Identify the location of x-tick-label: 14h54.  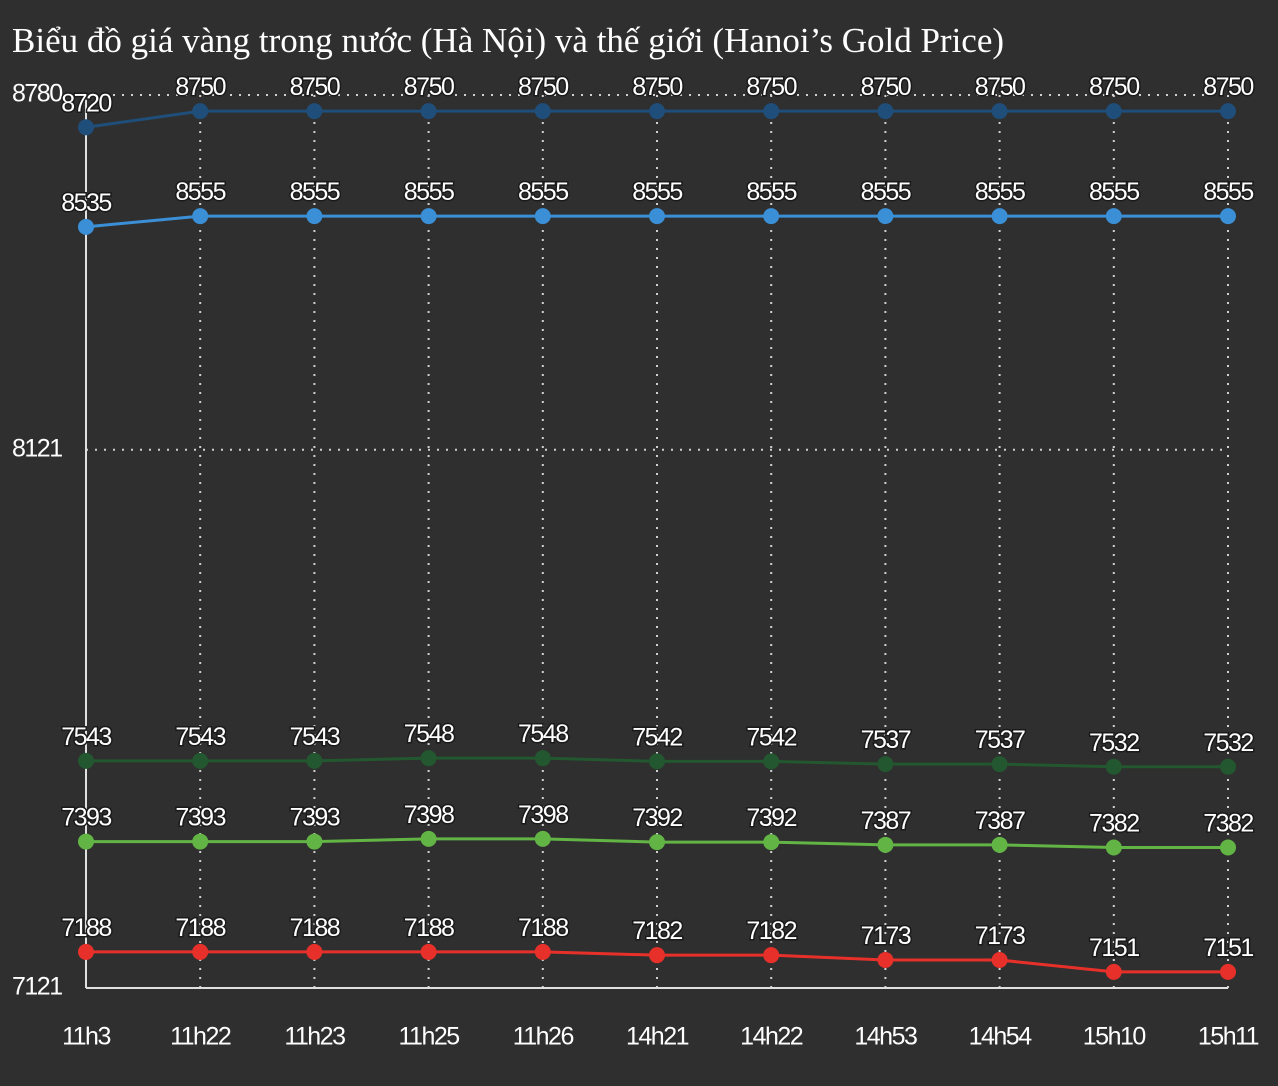
(1001, 1037).